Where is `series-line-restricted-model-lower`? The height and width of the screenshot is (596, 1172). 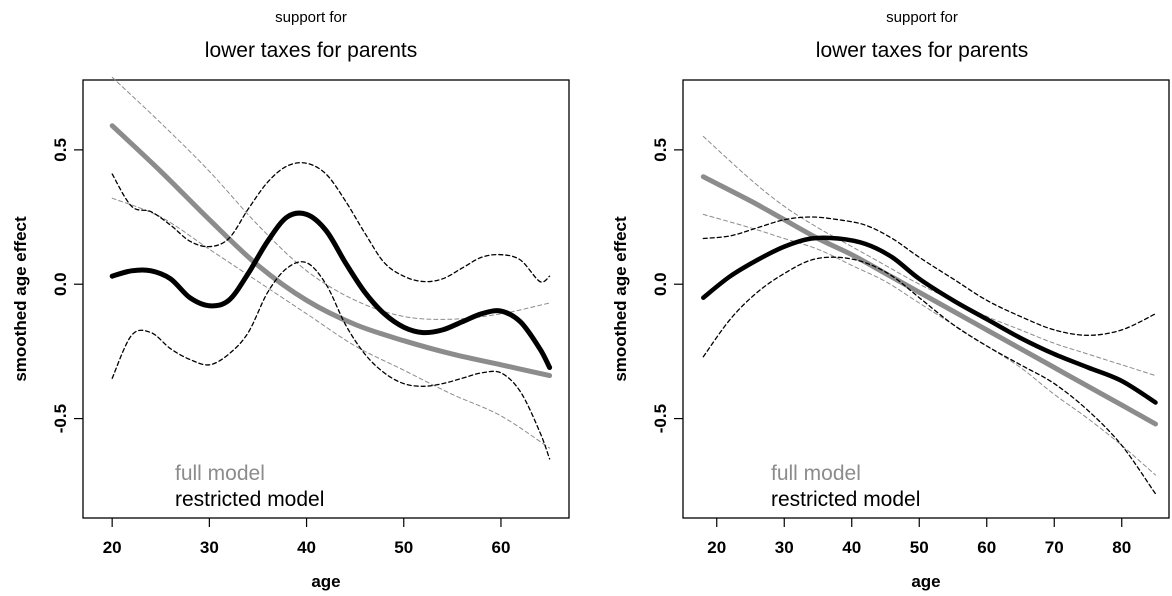 series-line-restricted-model-lower is located at coordinates (331, 360).